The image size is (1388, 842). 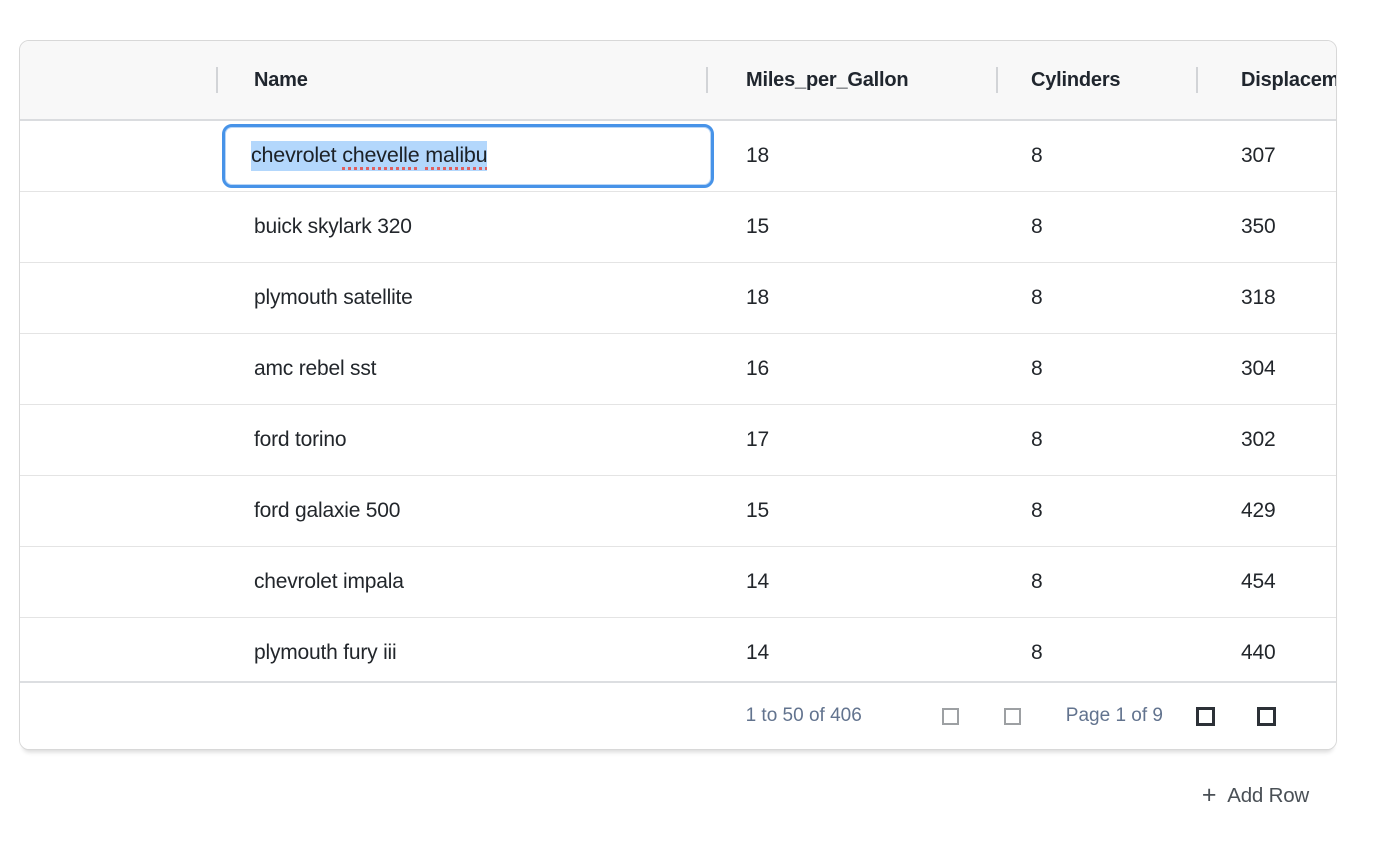 I want to click on table-row: 18 8 307 chevrolet chevelle malibu, so click(x=678, y=156).